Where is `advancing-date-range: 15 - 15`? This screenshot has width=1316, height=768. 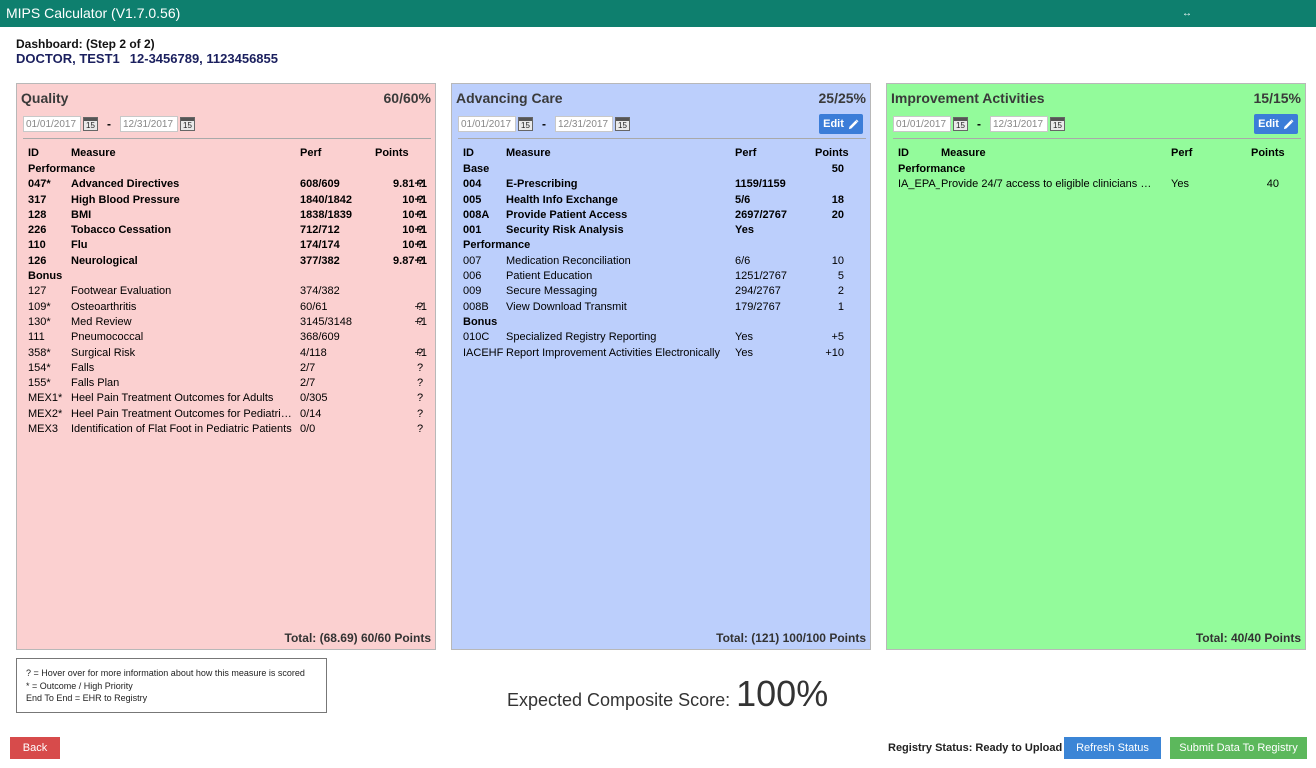
advancing-date-range: 15 - 15 is located at coordinates (544, 124).